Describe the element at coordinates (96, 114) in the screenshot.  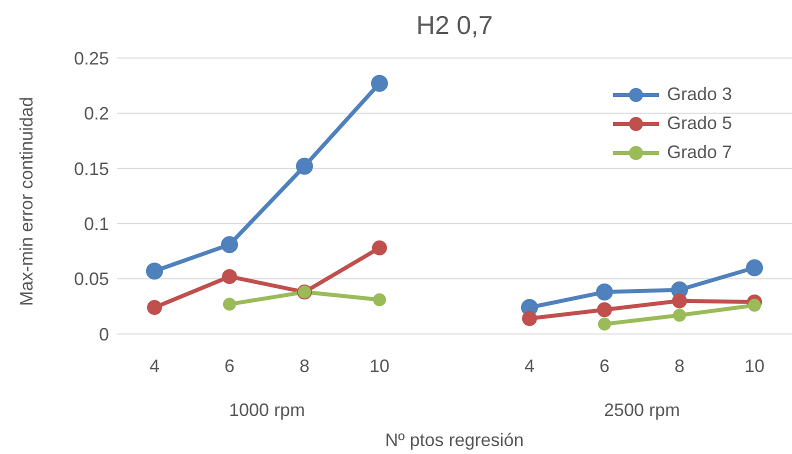
I see `y-tick-label: 0.2` at that location.